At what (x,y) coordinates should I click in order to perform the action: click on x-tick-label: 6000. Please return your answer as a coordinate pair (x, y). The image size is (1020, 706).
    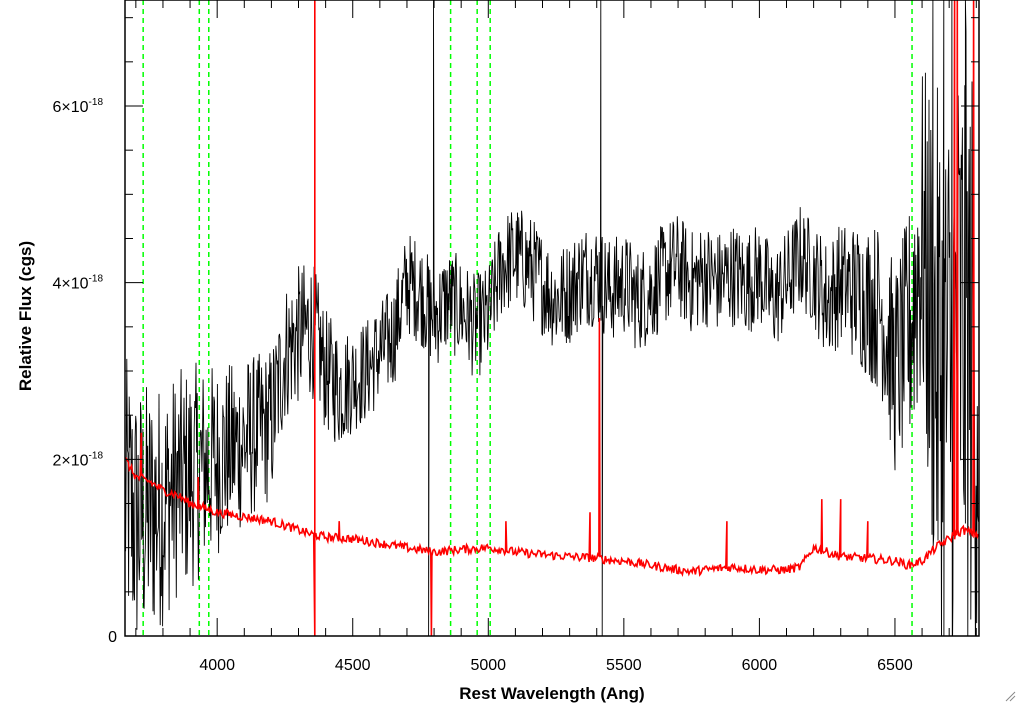
    Looking at the image, I should click on (760, 665).